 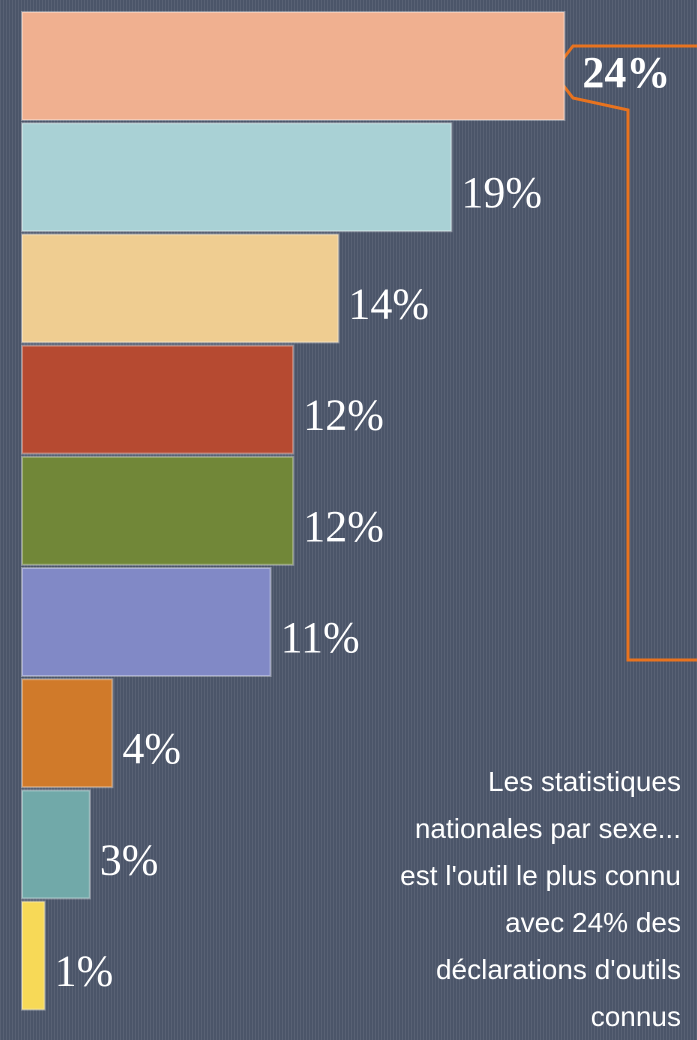 I want to click on annotation-line: avec 24% des, so click(x=593, y=922).